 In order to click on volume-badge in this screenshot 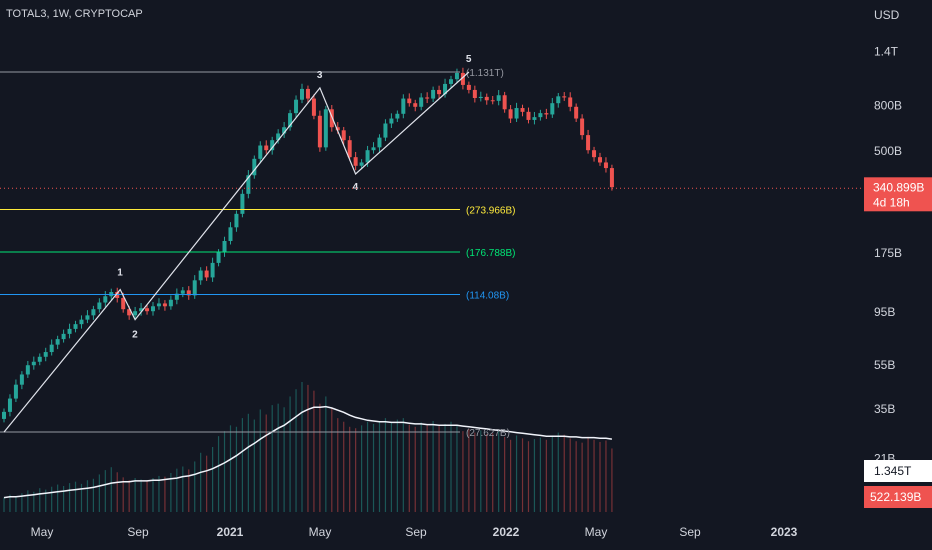, I will do `click(898, 497)`.